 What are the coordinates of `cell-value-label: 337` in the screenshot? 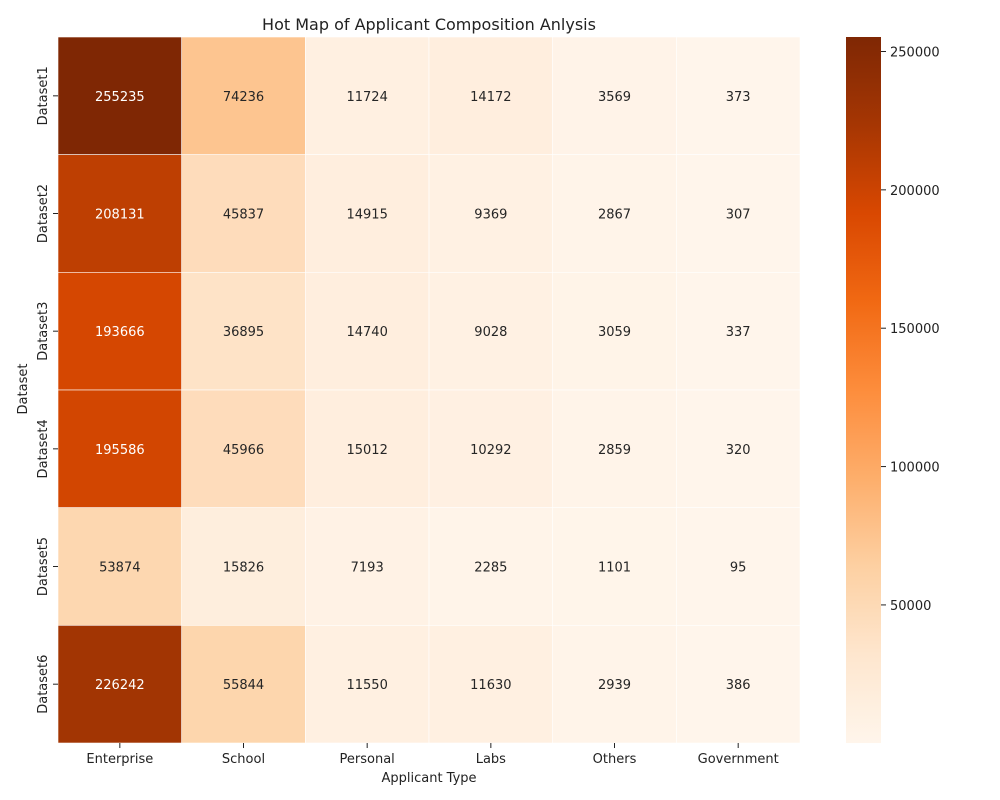 It's located at (738, 332).